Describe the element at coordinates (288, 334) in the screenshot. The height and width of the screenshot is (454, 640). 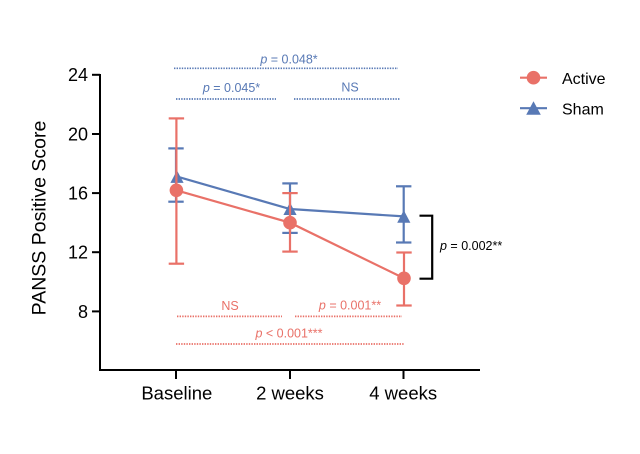
I see `svg-text: p < 0.001***` at that location.